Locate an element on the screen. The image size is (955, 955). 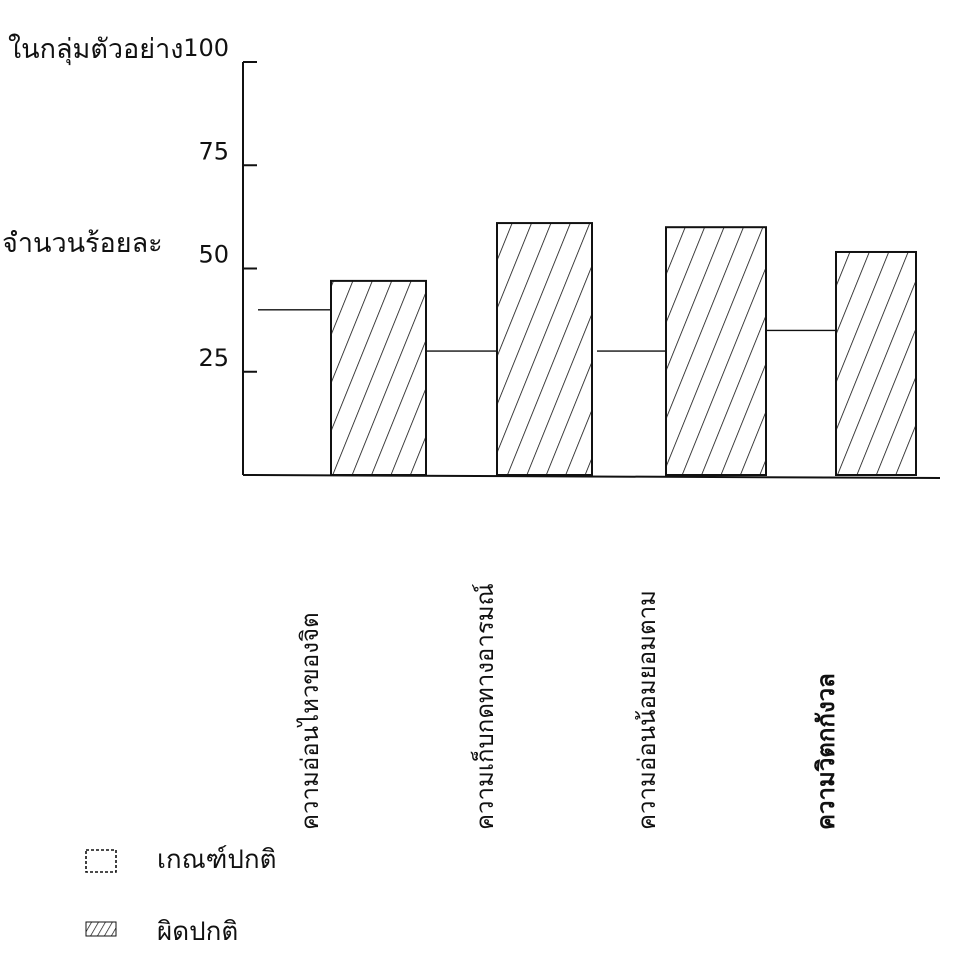
y-tick-label: 50 is located at coordinates (213, 255).